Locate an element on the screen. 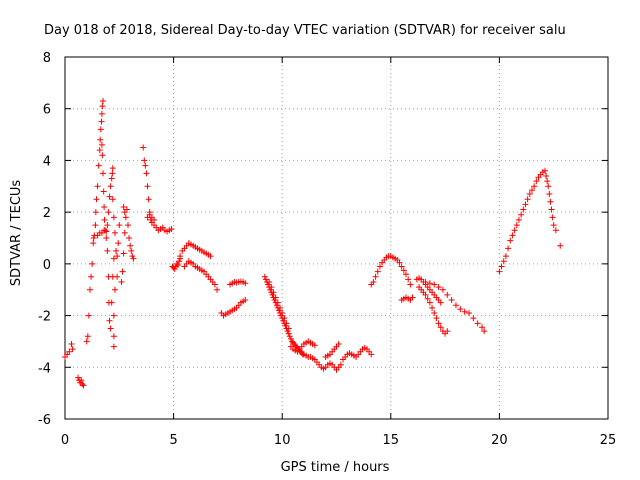  y-tick-label: 4 is located at coordinates (47, 161).